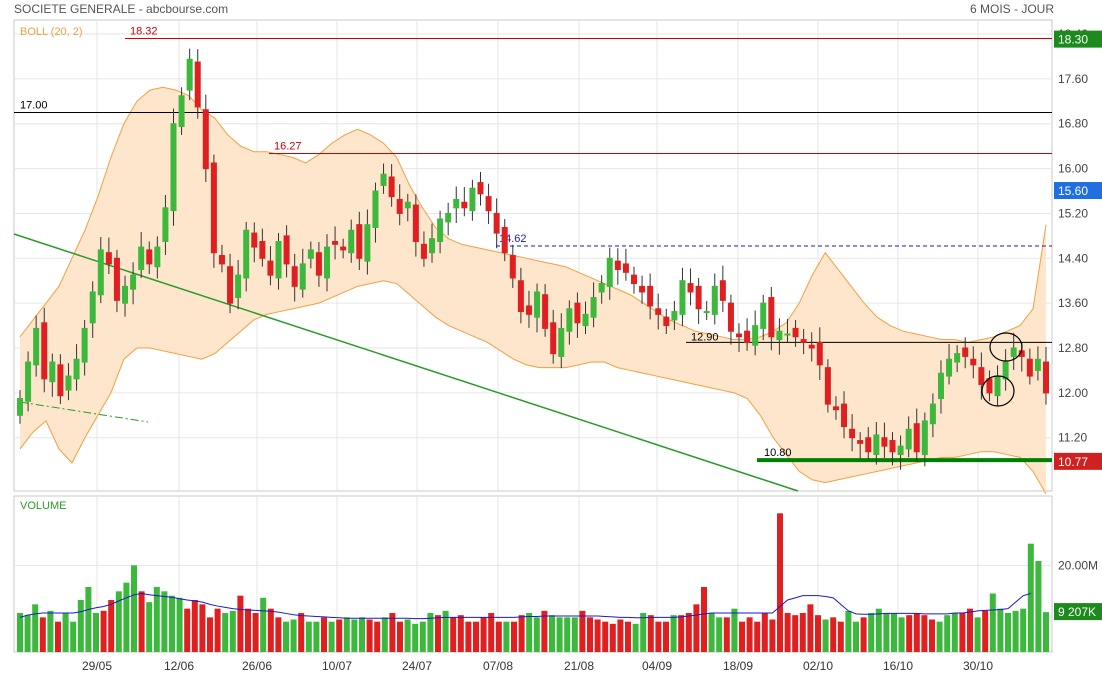  I want to click on x-tick-label: 12/06, so click(179, 666).